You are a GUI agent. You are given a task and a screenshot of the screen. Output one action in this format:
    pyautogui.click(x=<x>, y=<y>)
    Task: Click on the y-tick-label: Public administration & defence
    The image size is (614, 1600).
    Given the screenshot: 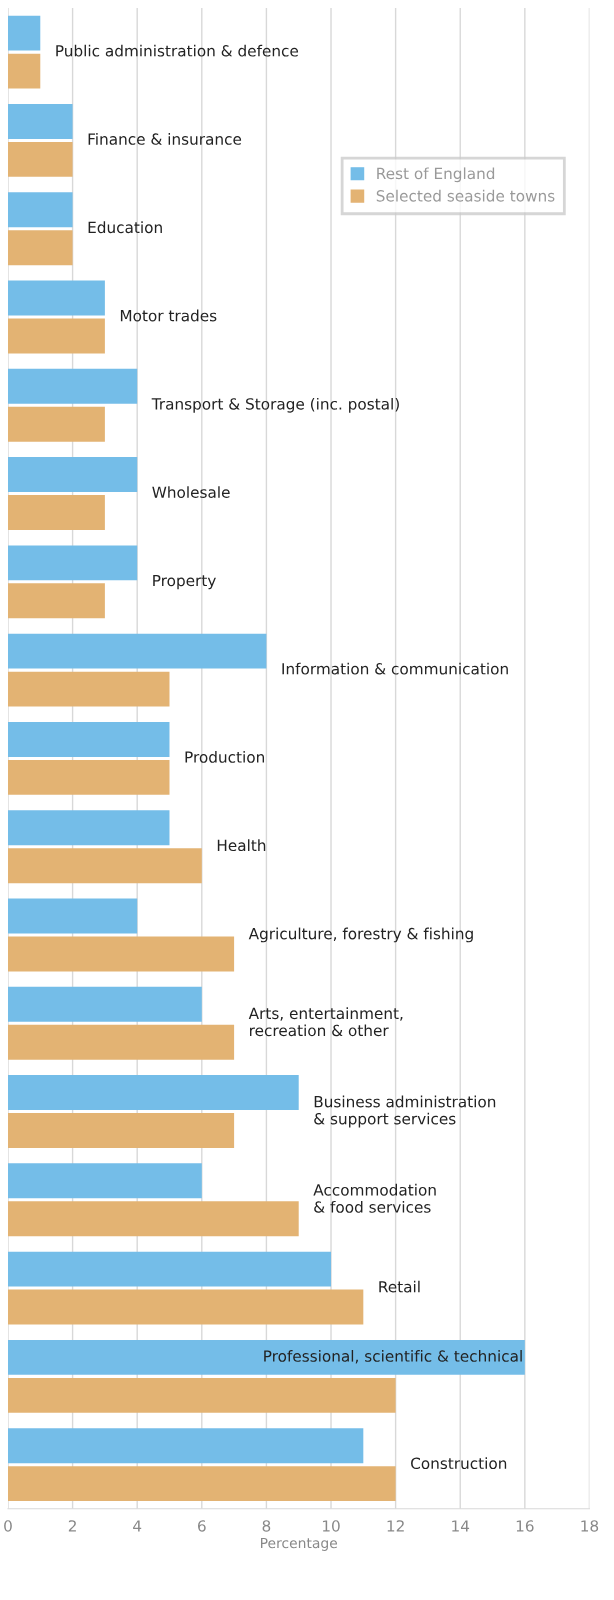 What is the action you would take?
    pyautogui.click(x=177, y=50)
    